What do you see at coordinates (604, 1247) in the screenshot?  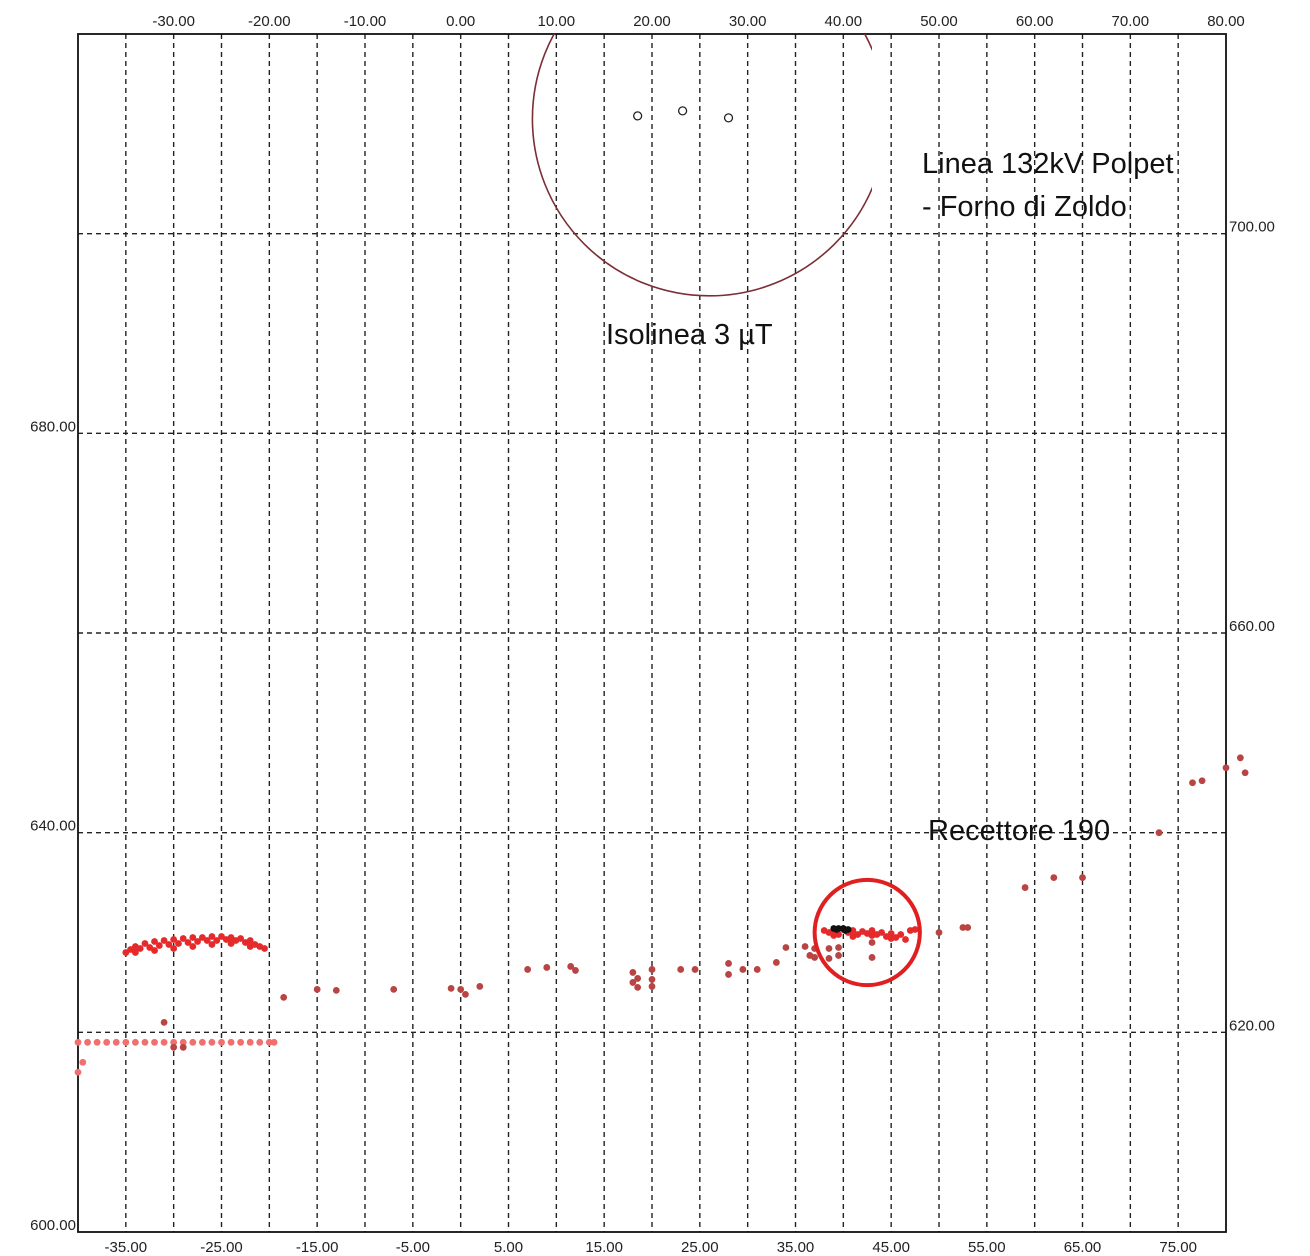 I see `x-bottom-tick-label: 15.00` at bounding box center [604, 1247].